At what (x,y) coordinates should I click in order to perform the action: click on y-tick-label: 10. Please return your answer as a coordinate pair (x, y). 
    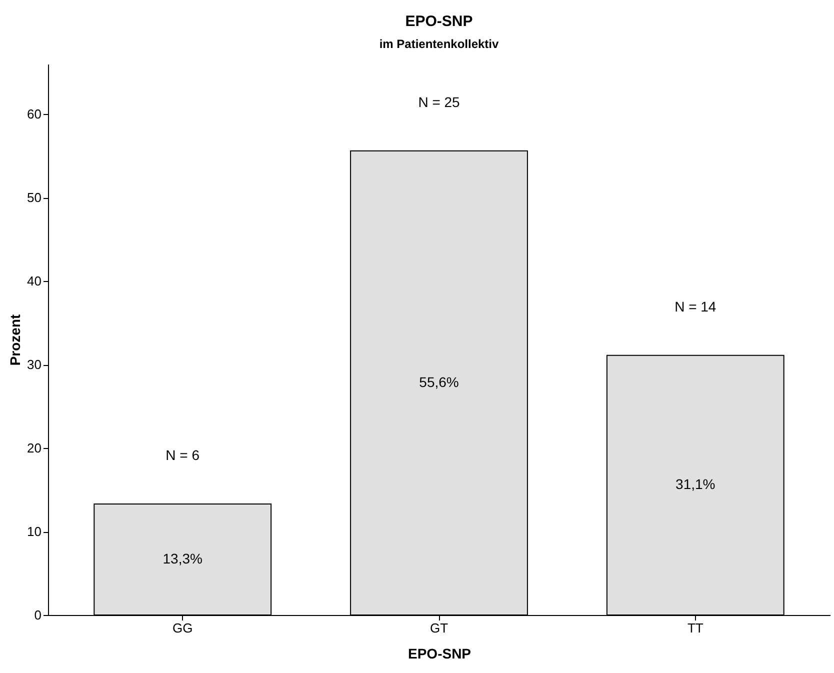
    Looking at the image, I should click on (34, 532).